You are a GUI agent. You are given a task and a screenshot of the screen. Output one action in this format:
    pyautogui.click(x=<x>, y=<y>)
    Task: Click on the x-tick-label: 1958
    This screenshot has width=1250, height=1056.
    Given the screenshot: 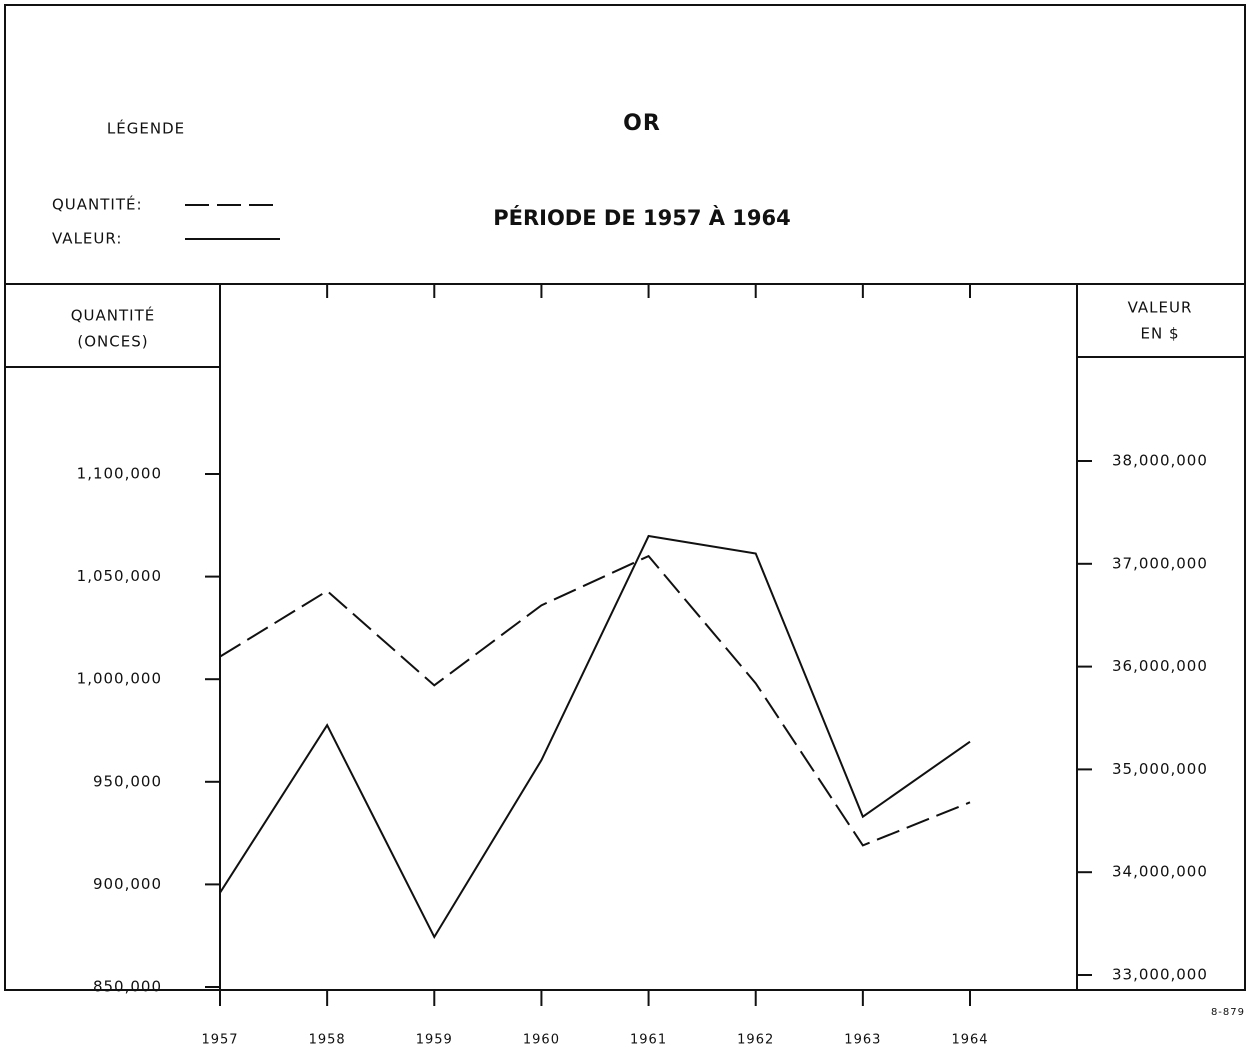 What is the action you would take?
    pyautogui.click(x=327, y=1040)
    